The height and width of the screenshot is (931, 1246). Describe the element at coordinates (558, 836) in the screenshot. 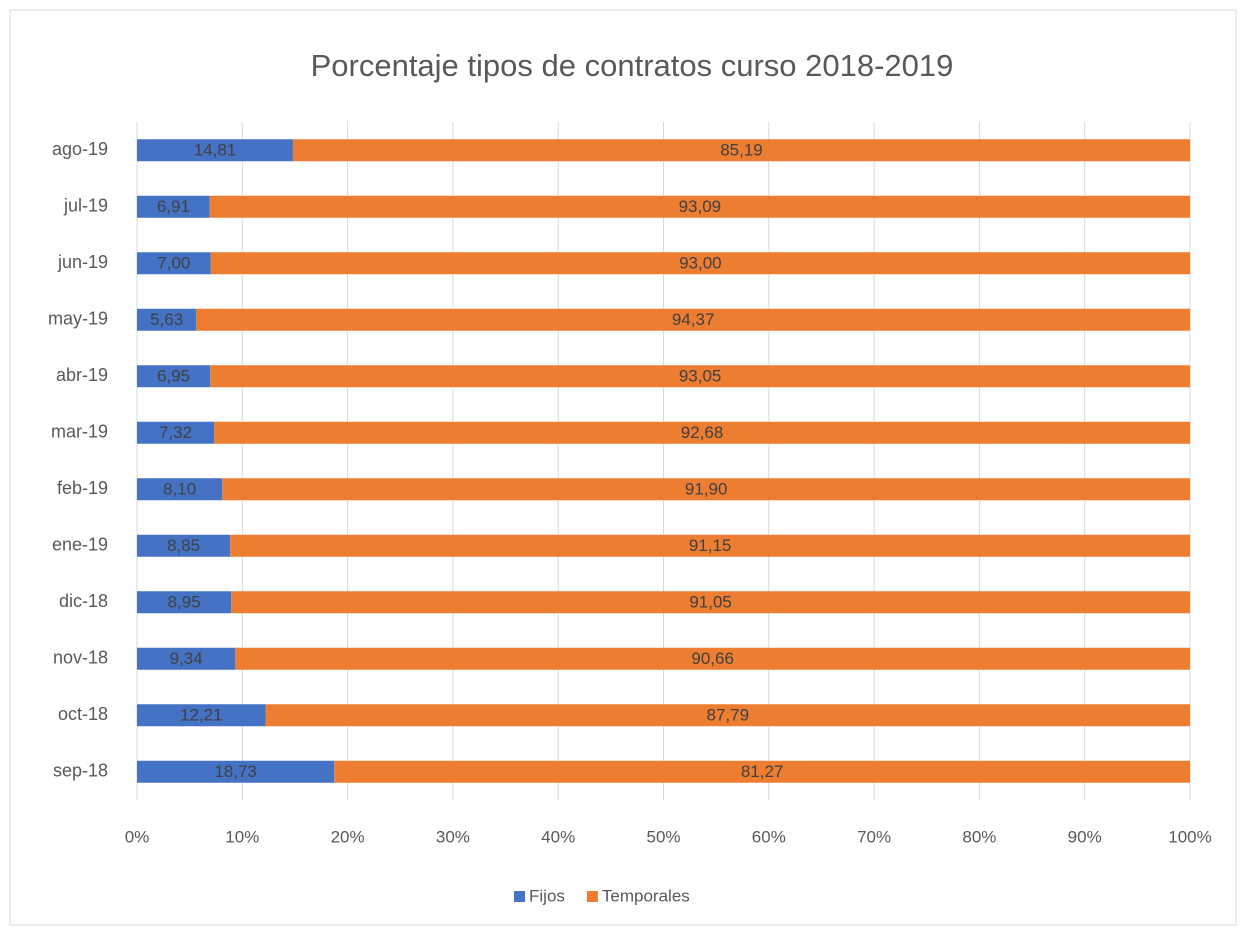

I see `x-tick-label: 40%` at that location.